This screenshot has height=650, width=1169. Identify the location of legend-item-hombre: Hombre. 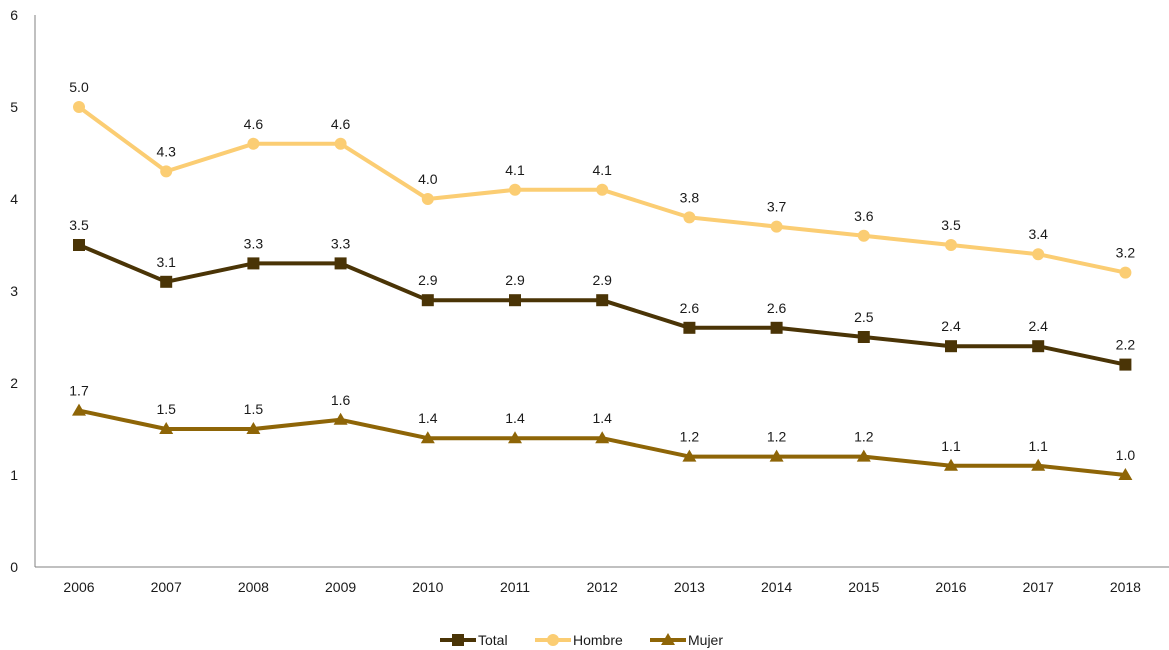
(579, 640).